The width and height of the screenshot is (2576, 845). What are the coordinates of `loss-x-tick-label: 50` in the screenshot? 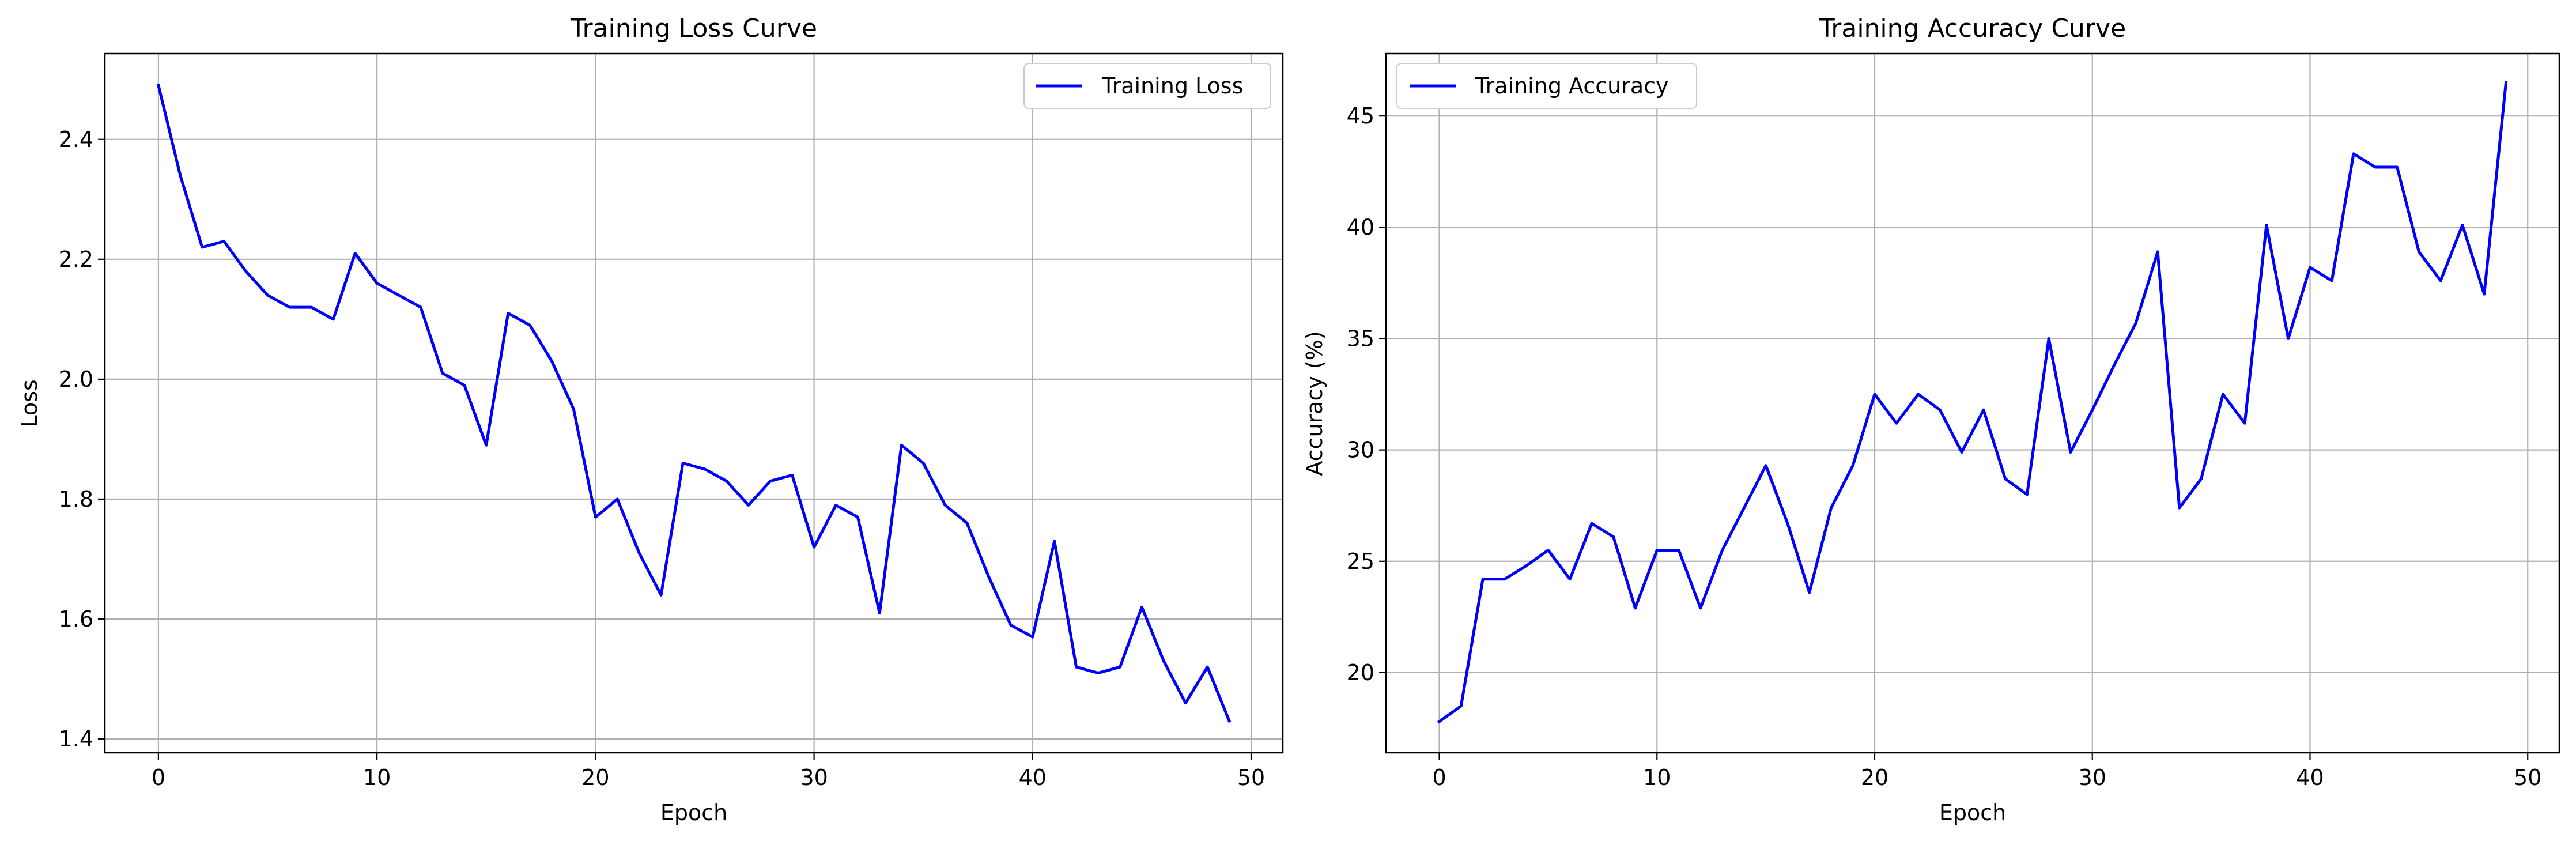 It's located at (1251, 777).